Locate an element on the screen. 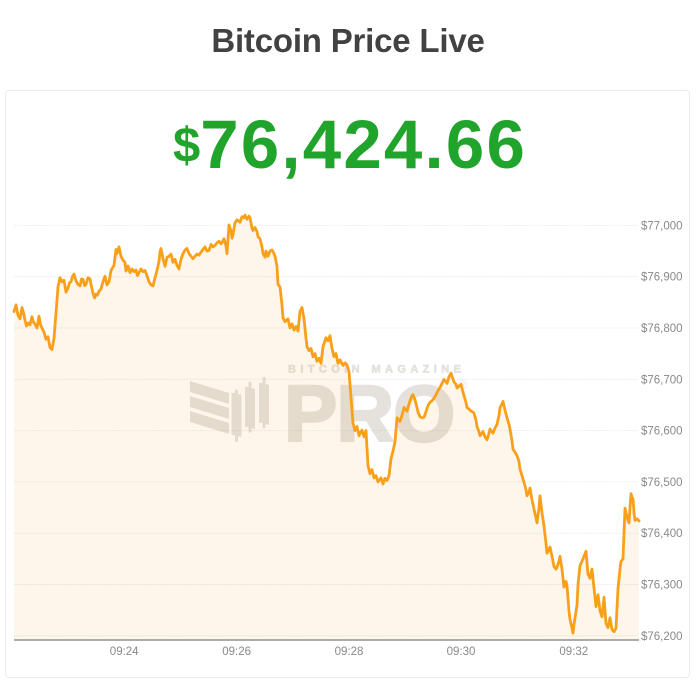 Image resolution: width=696 pixels, height=685 pixels. svg-text: $76,900 is located at coordinates (662, 278).